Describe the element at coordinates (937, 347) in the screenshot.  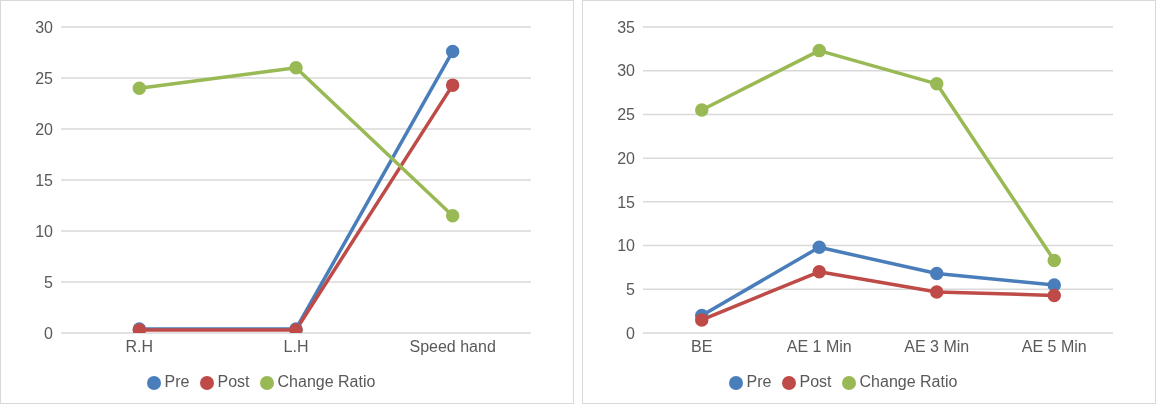
I see `x-tick-label: AE 3 Min` at that location.